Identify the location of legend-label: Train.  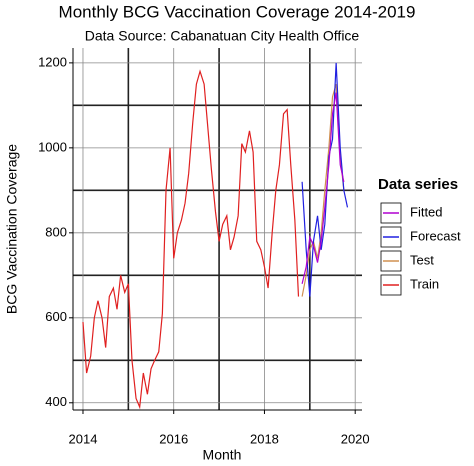
(424, 283).